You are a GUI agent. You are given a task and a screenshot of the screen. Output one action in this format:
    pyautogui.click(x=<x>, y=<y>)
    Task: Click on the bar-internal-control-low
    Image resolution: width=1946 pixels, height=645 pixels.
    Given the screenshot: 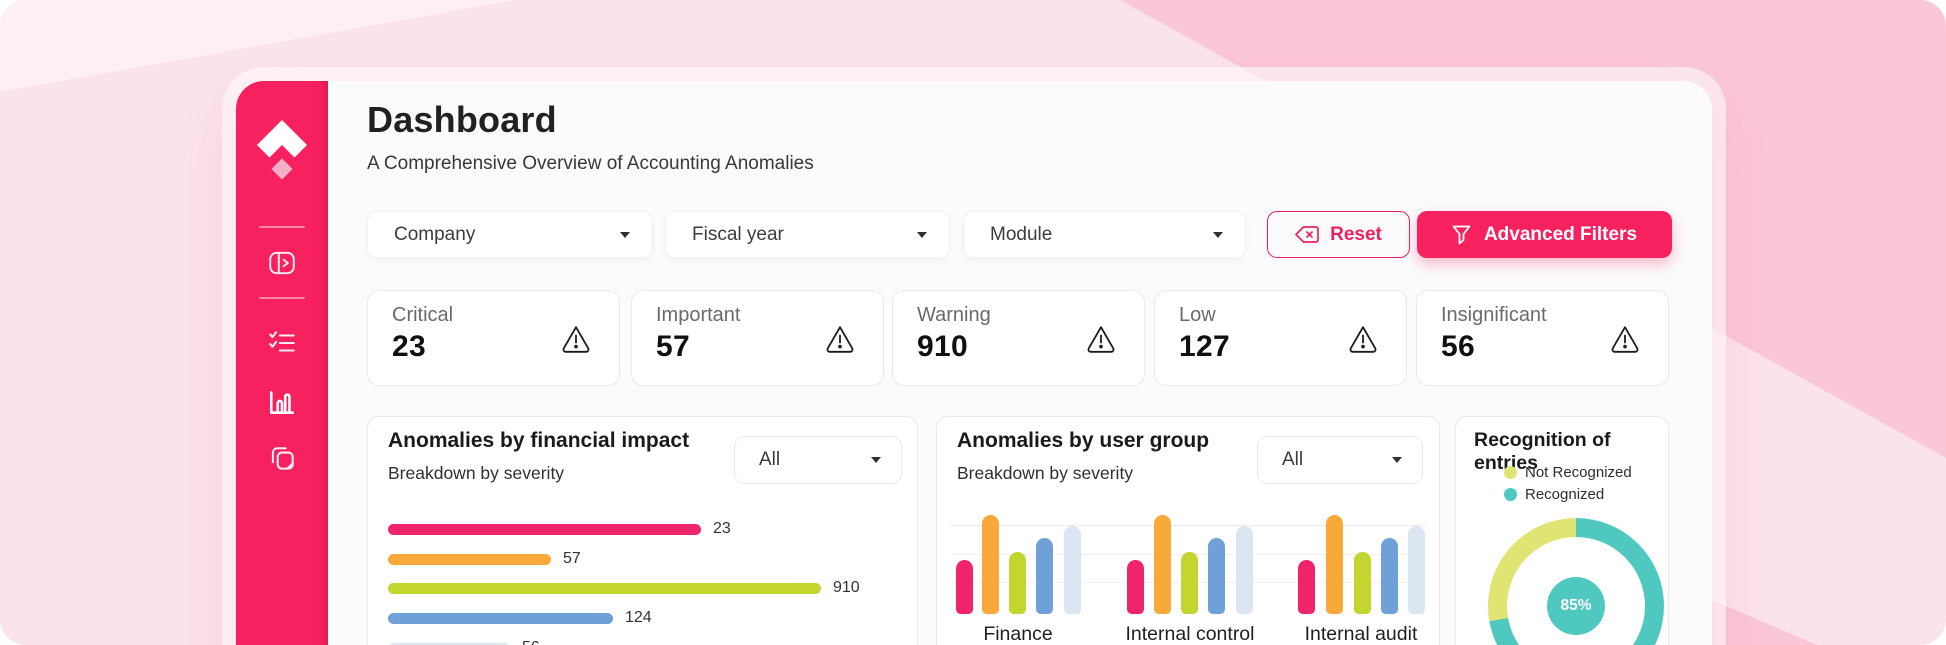 What is the action you would take?
    pyautogui.click(x=1216, y=576)
    